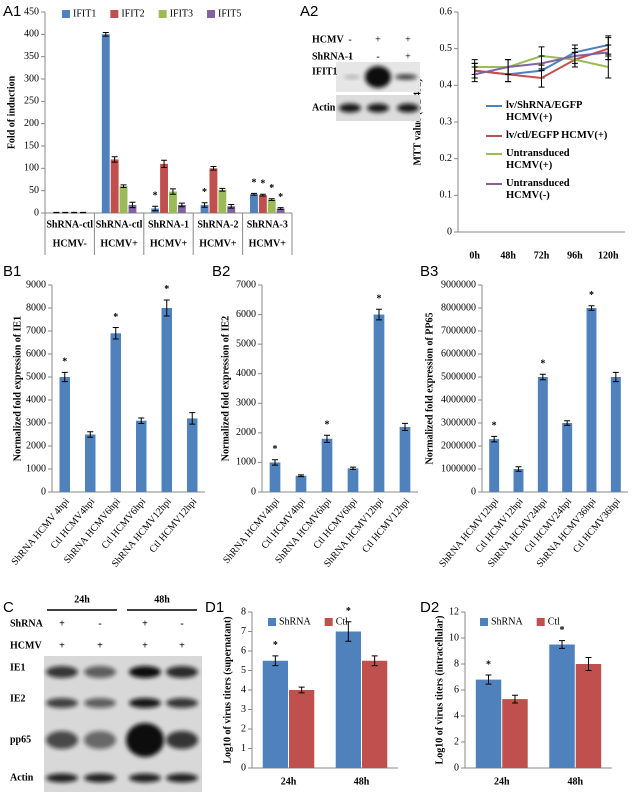 This screenshot has height=796, width=633. I want to click on y-tick-label: 5000, so click(246, 343).